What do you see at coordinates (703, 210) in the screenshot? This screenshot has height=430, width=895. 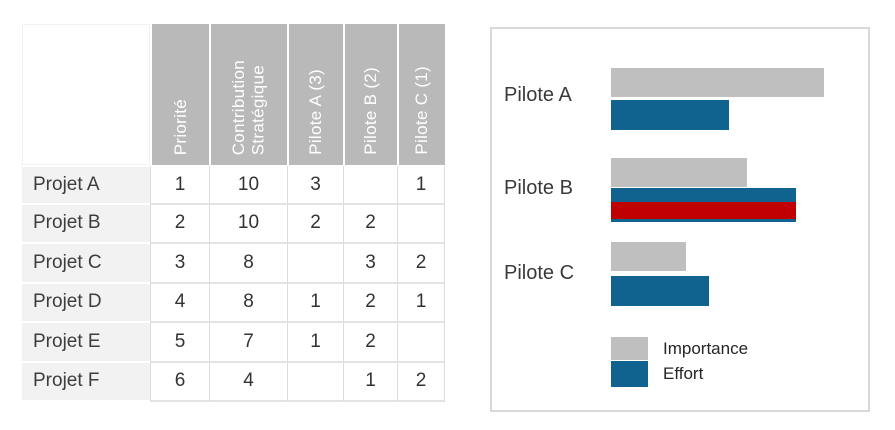 I see `overload-band-pilote-b` at bounding box center [703, 210].